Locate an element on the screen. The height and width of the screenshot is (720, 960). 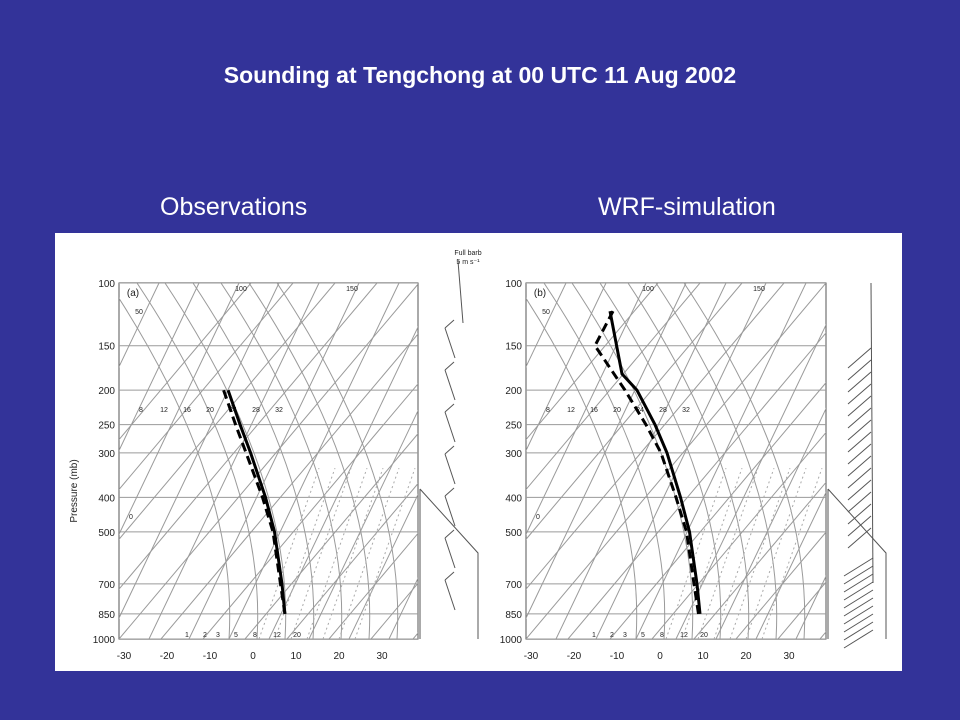
temperature-tick-label: 30 is located at coordinates (382, 656).